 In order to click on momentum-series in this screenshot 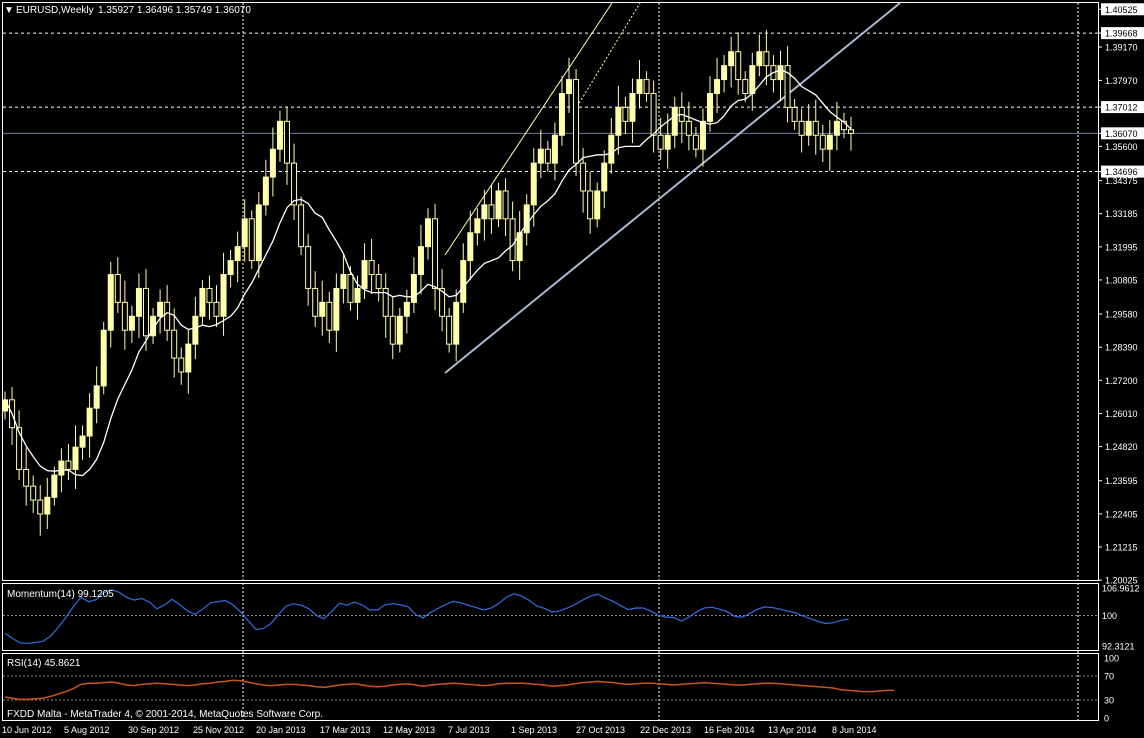, I will do `click(426, 616)`.